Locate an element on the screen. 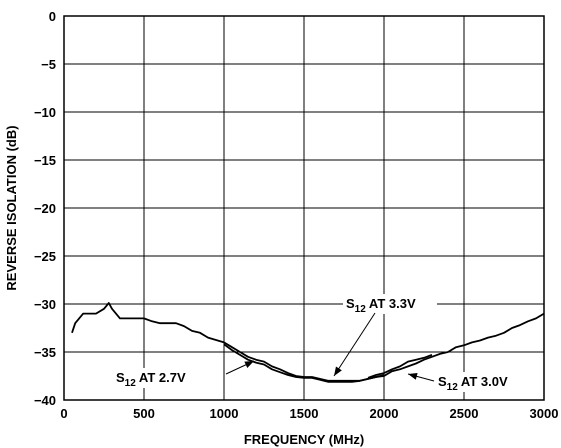 The width and height of the screenshot is (561, 448). y-tick-labels: 0 −5 −10 −15 −20 −25 −30 −35 −40 is located at coordinates (45, 208).